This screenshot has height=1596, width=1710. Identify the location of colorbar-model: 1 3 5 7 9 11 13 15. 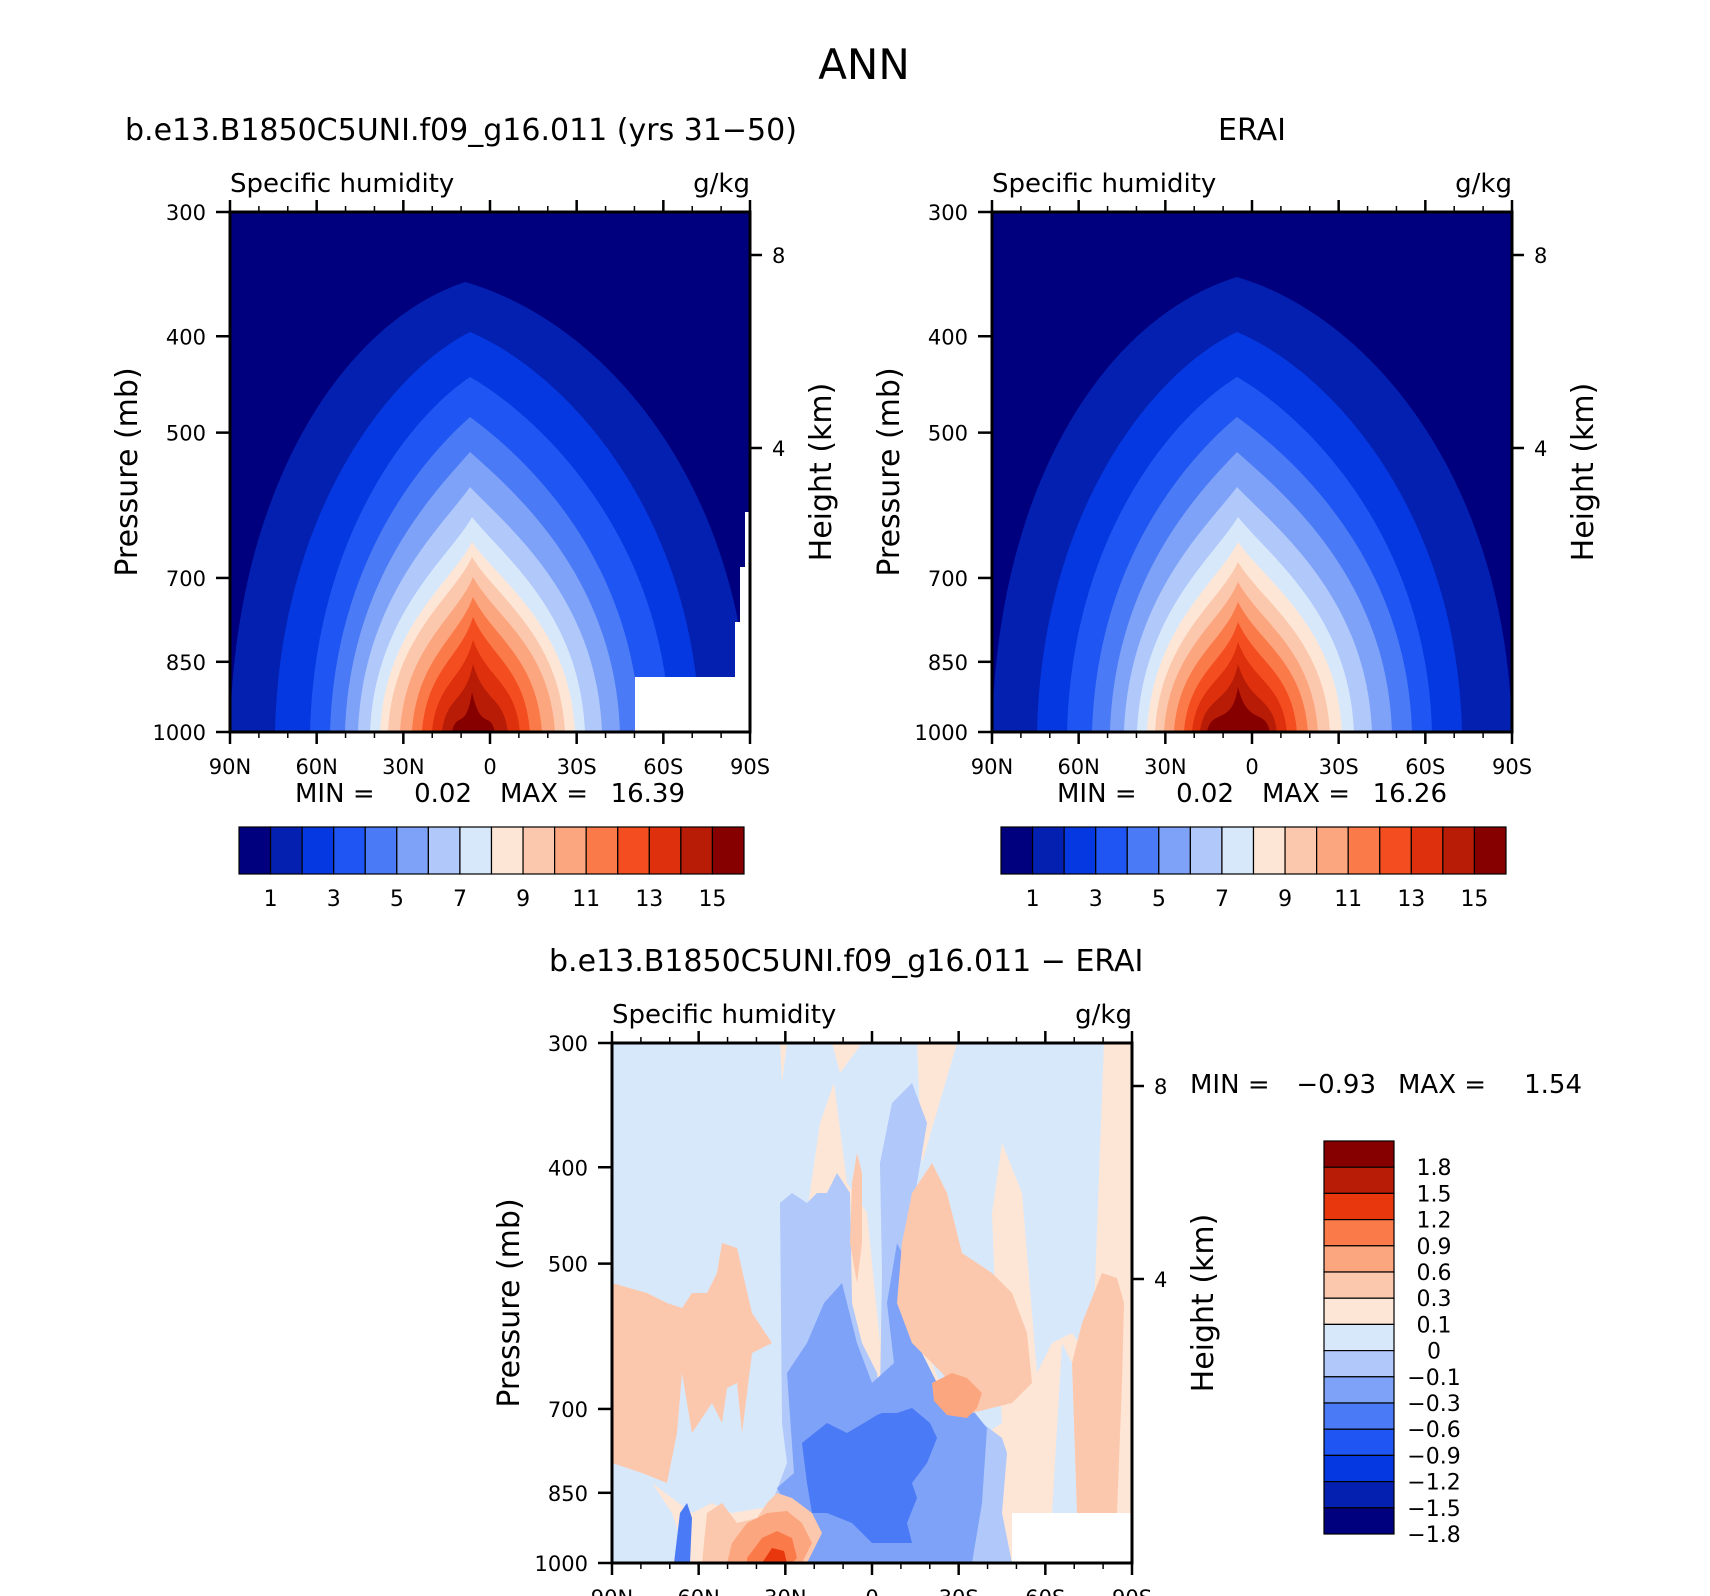
(491, 869).